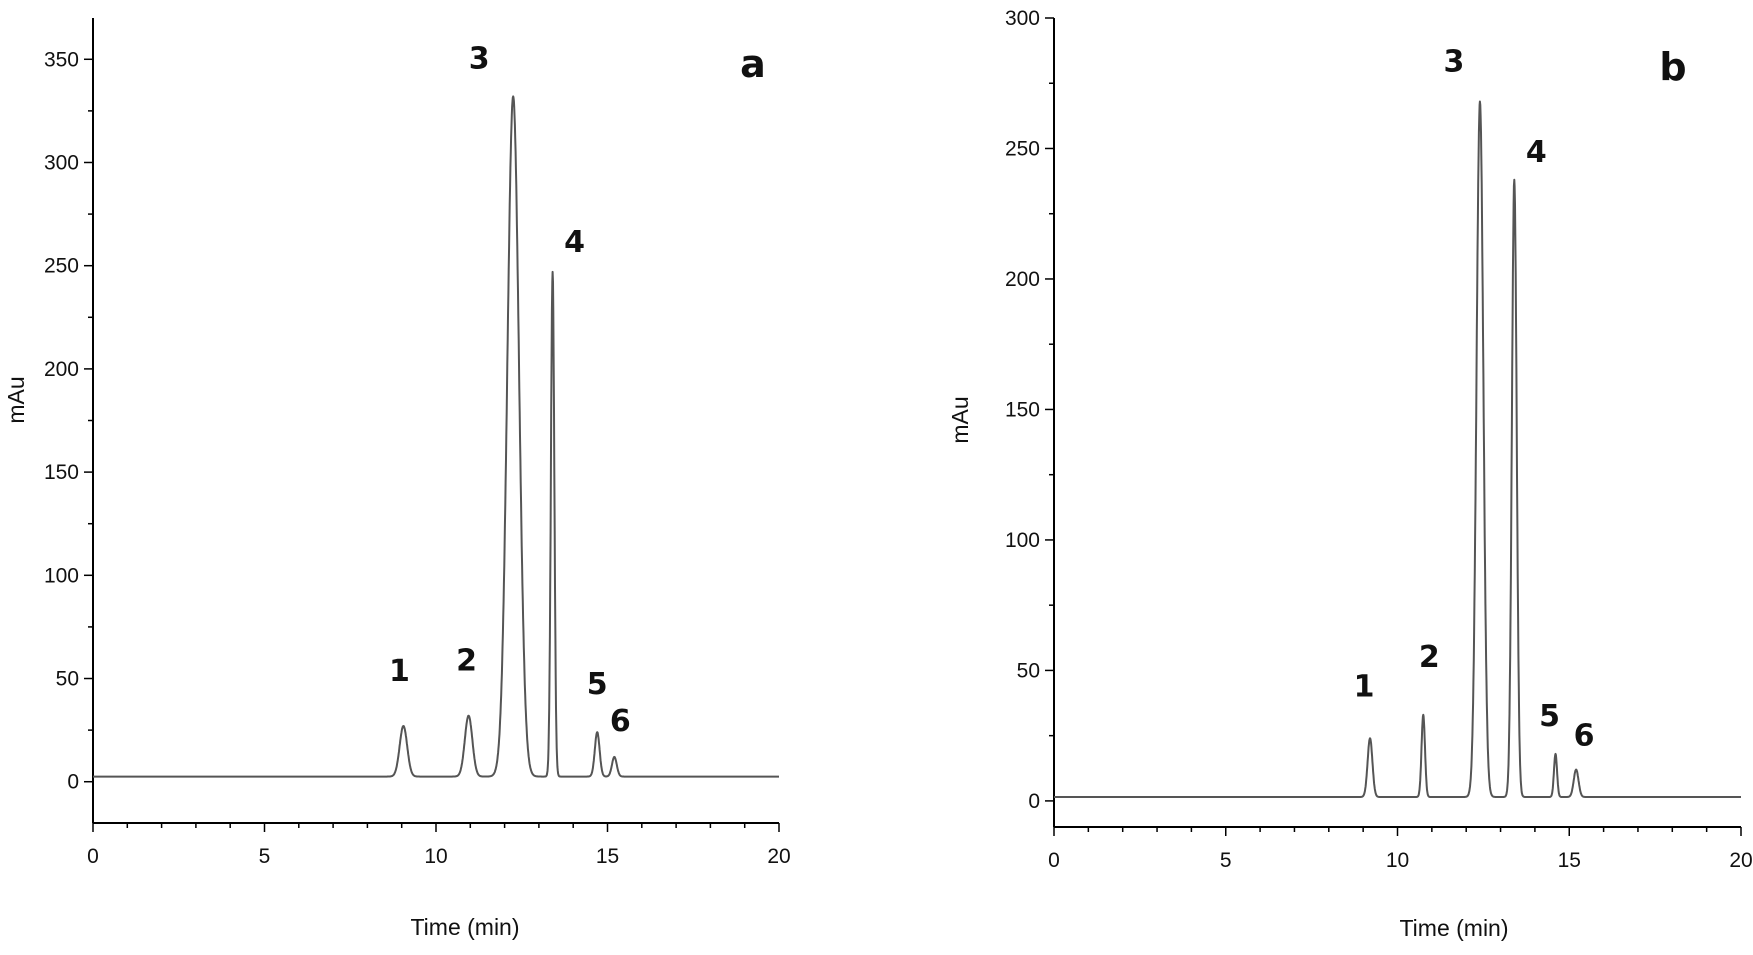 The height and width of the screenshot is (955, 1753). Describe the element at coordinates (778, 856) in the screenshot. I see `x-tick-label-a: 20` at that location.